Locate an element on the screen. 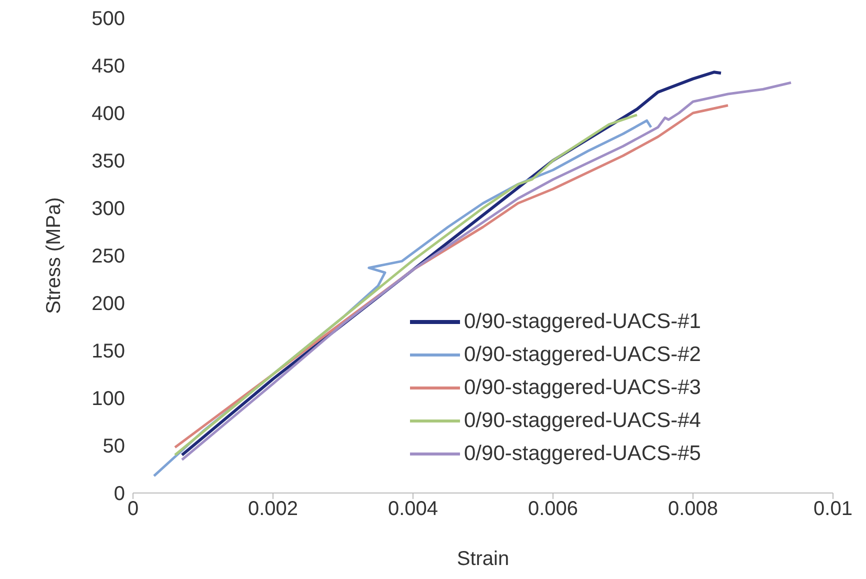 The width and height of the screenshot is (866, 579). y-tick-label: 150 is located at coordinates (108, 351).